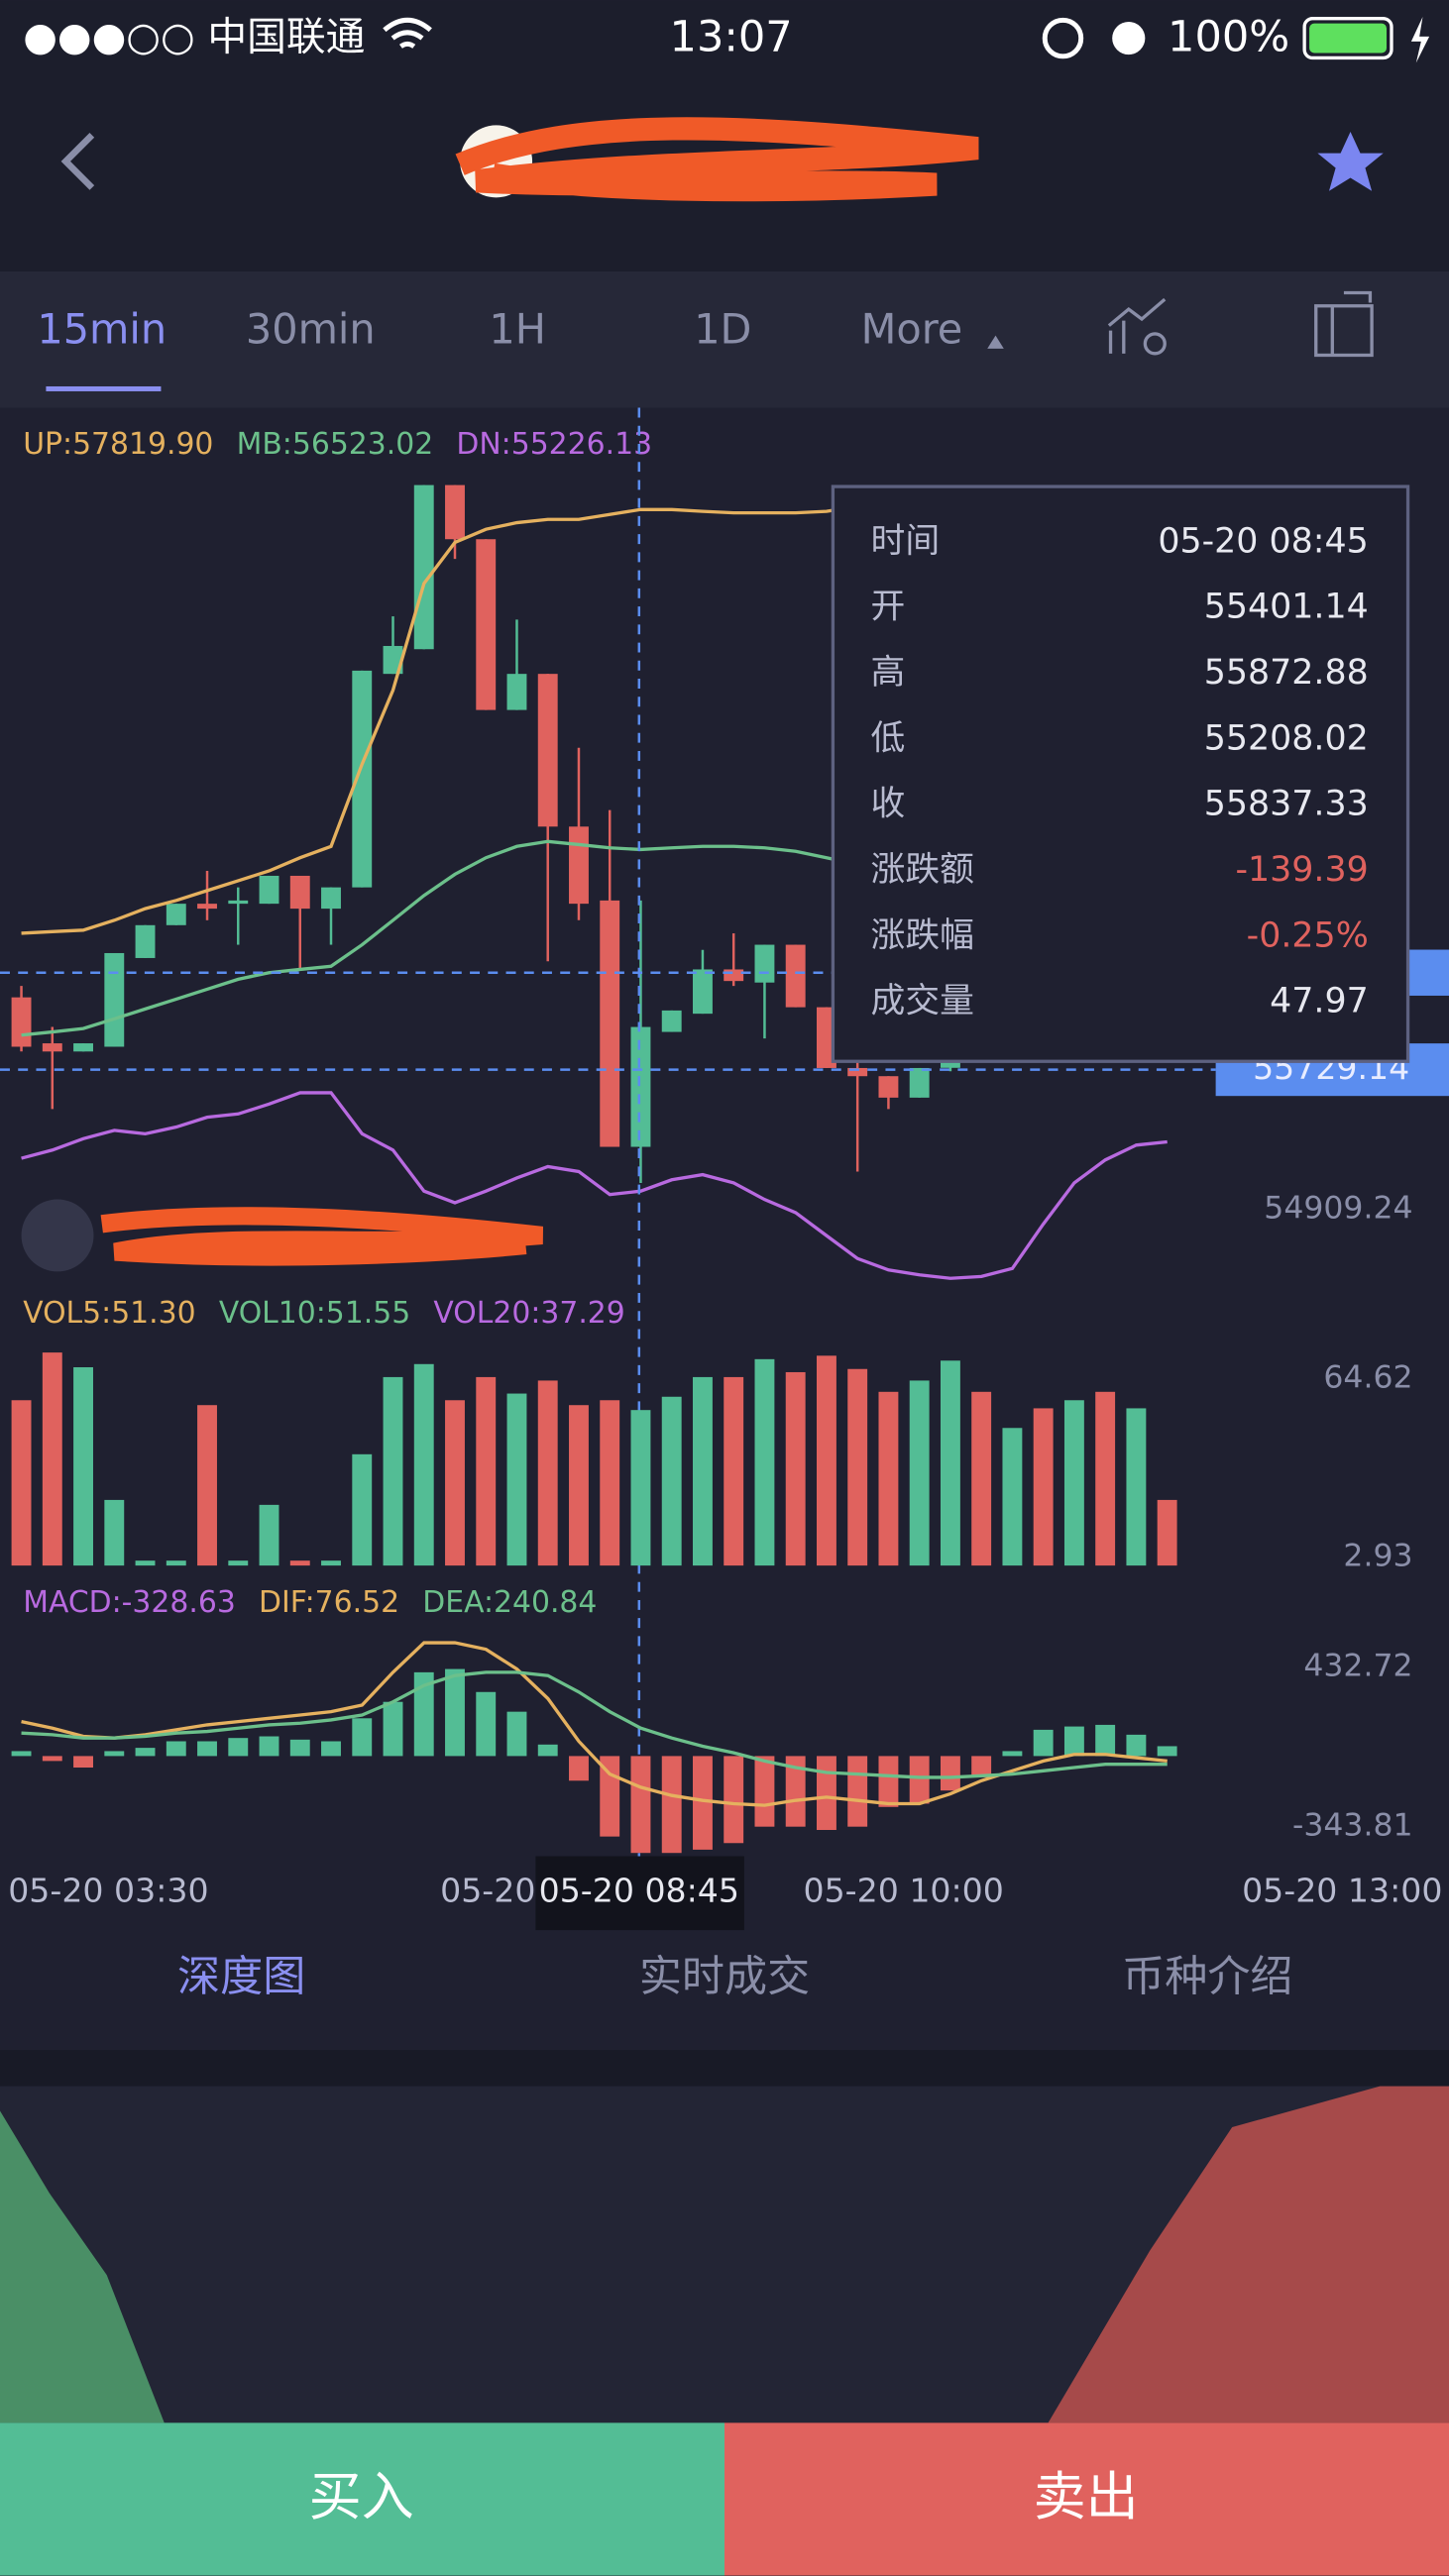  I want to click on legend-entry: VOL10:51.55, so click(314, 1313).